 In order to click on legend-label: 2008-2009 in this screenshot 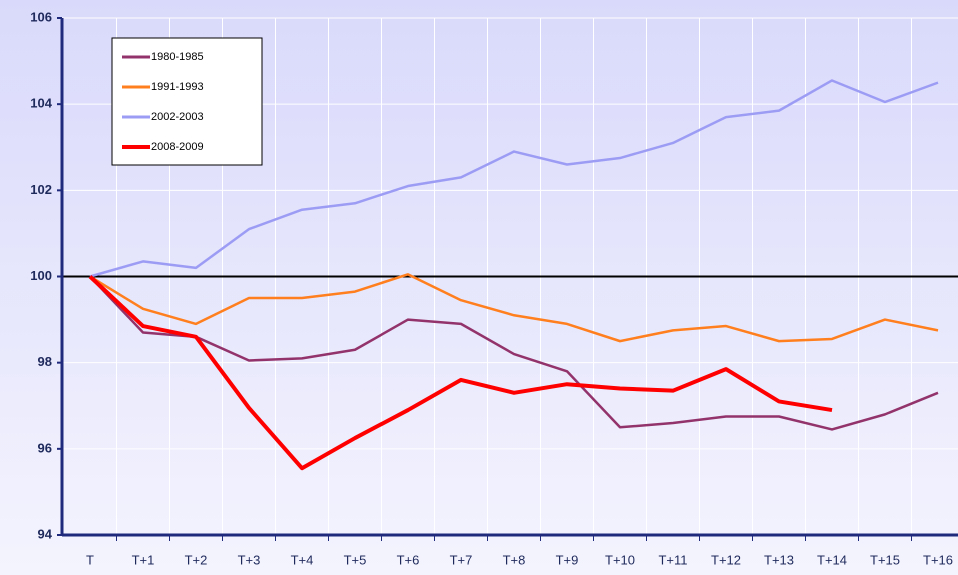, I will do `click(177, 147)`.